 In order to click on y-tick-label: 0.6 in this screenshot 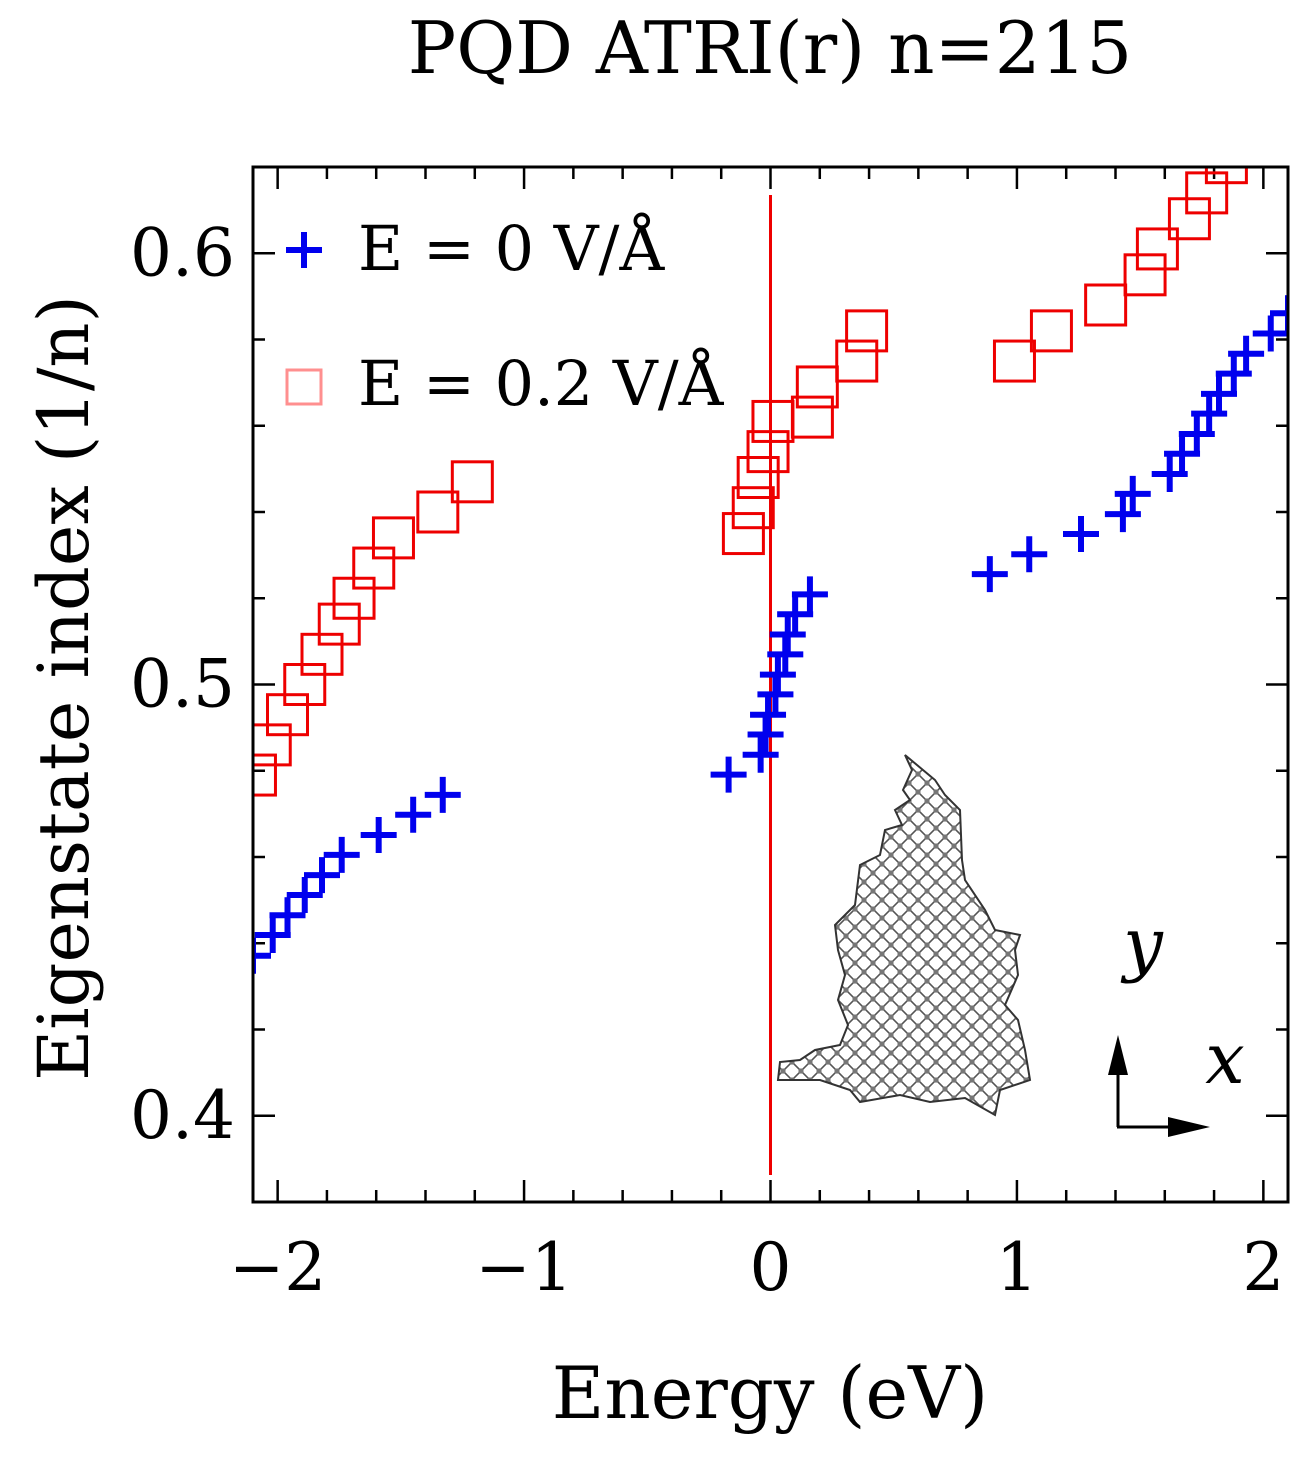, I will do `click(182, 252)`.